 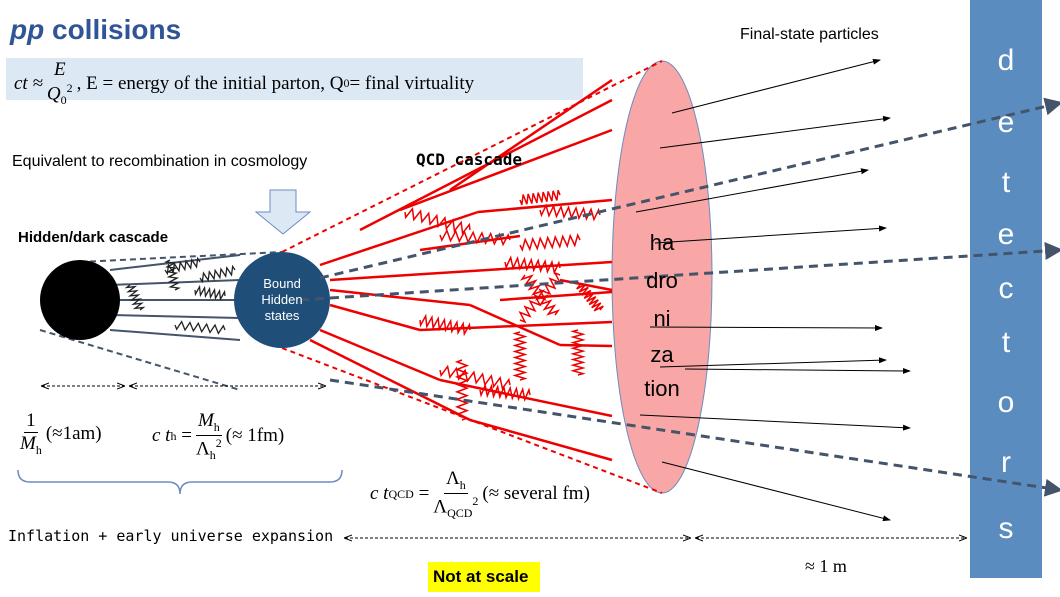 What do you see at coordinates (171, 536) in the screenshot?
I see `inflation-label: Inflation + early universe expansion` at bounding box center [171, 536].